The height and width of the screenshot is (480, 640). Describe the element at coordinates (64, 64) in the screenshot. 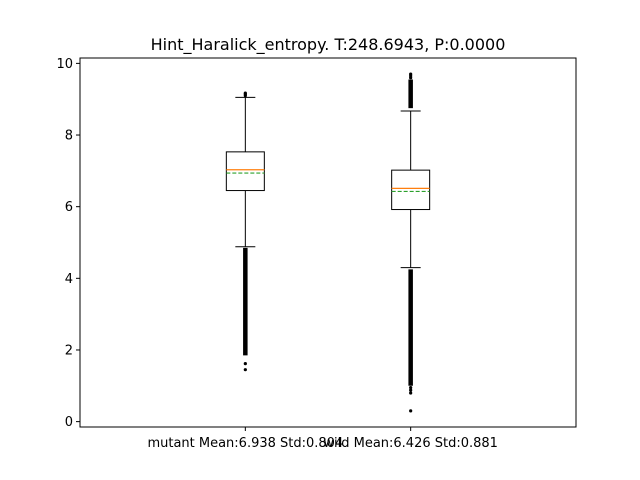

I see `y-tick-label-10: 10` at that location.